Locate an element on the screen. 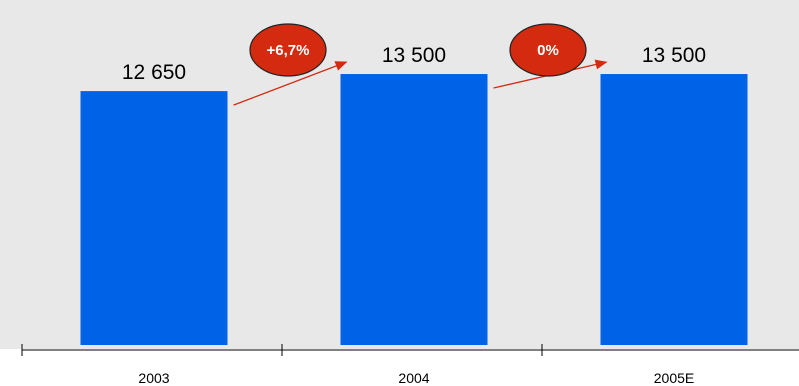  value-labels-group: 12 650 13 500 13 500 is located at coordinates (414, 64).